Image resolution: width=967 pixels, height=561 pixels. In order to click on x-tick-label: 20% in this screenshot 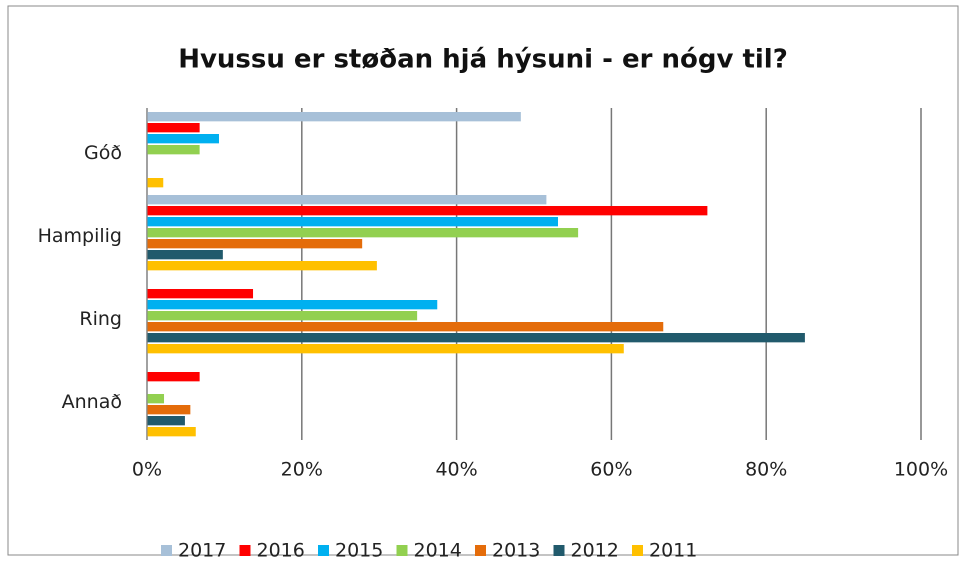, I will do `click(302, 470)`.